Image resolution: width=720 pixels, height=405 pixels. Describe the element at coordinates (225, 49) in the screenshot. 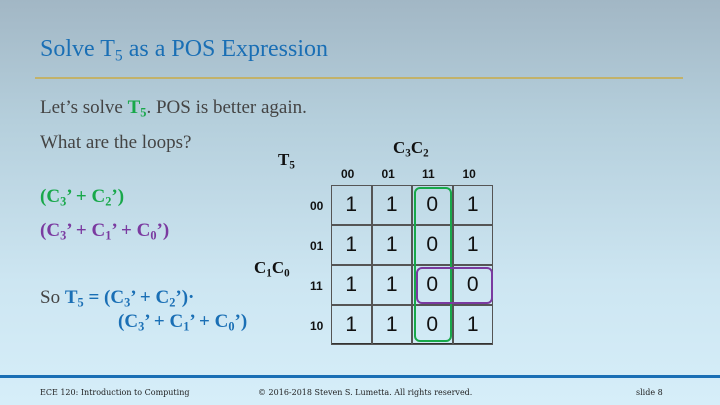

I see `title-text-end: as a POS Expression` at that location.